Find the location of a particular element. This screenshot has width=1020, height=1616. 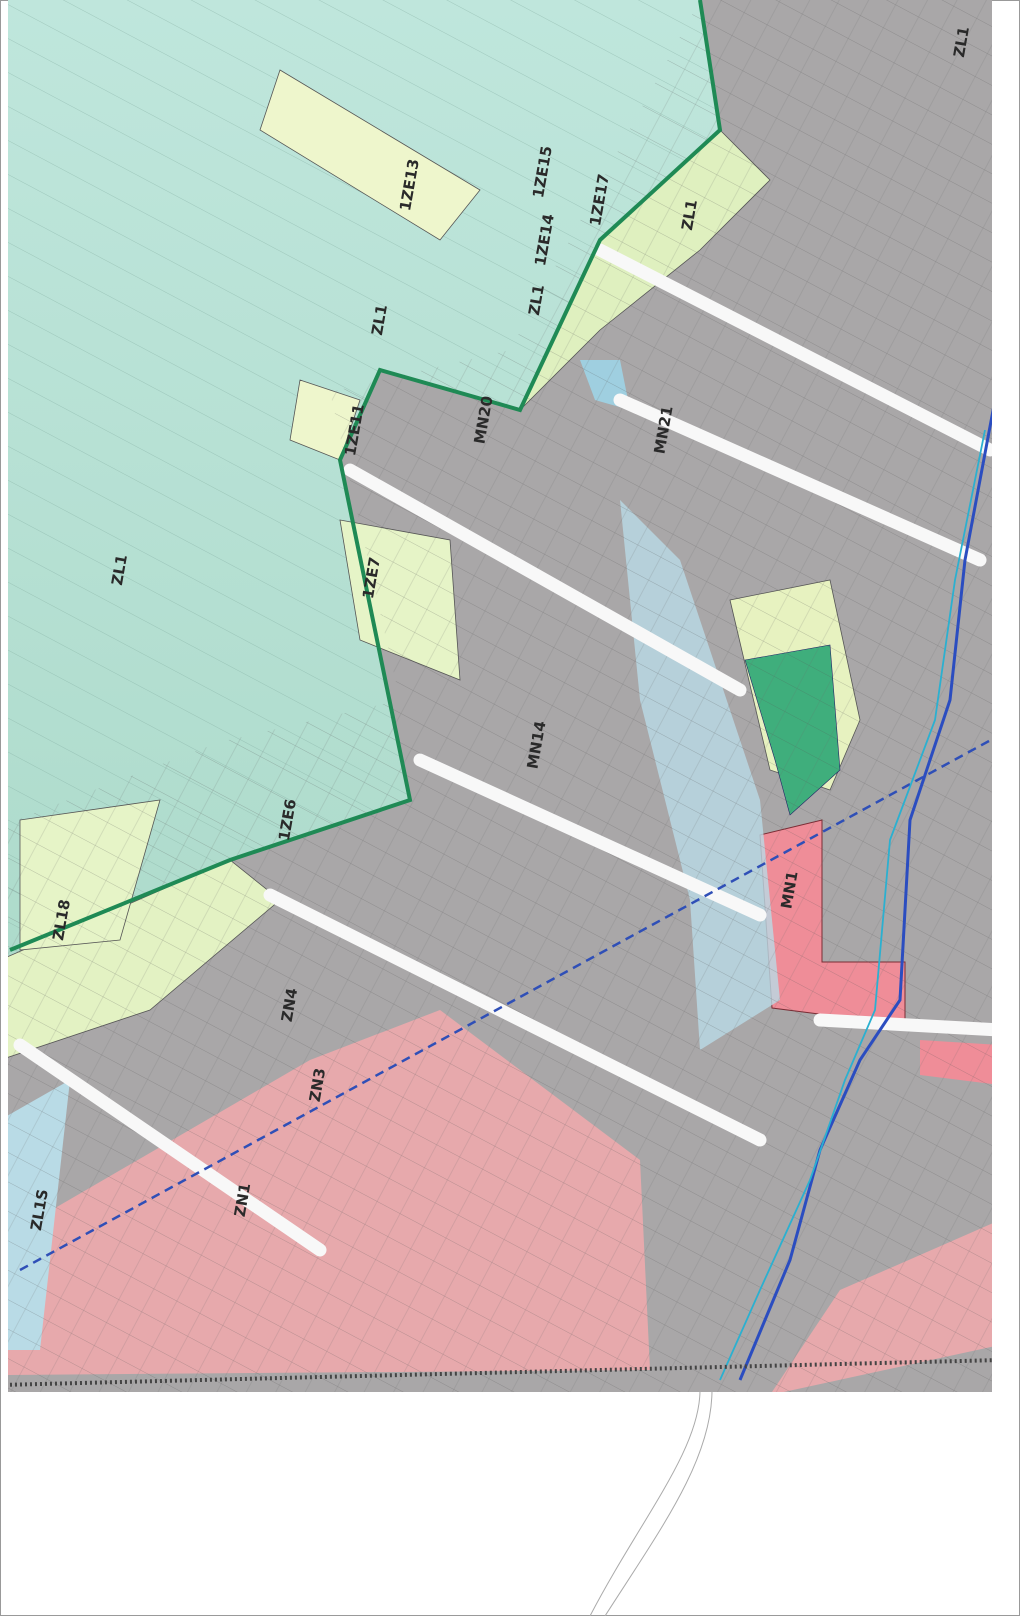

light-zone is located at coordinates (370, 155).